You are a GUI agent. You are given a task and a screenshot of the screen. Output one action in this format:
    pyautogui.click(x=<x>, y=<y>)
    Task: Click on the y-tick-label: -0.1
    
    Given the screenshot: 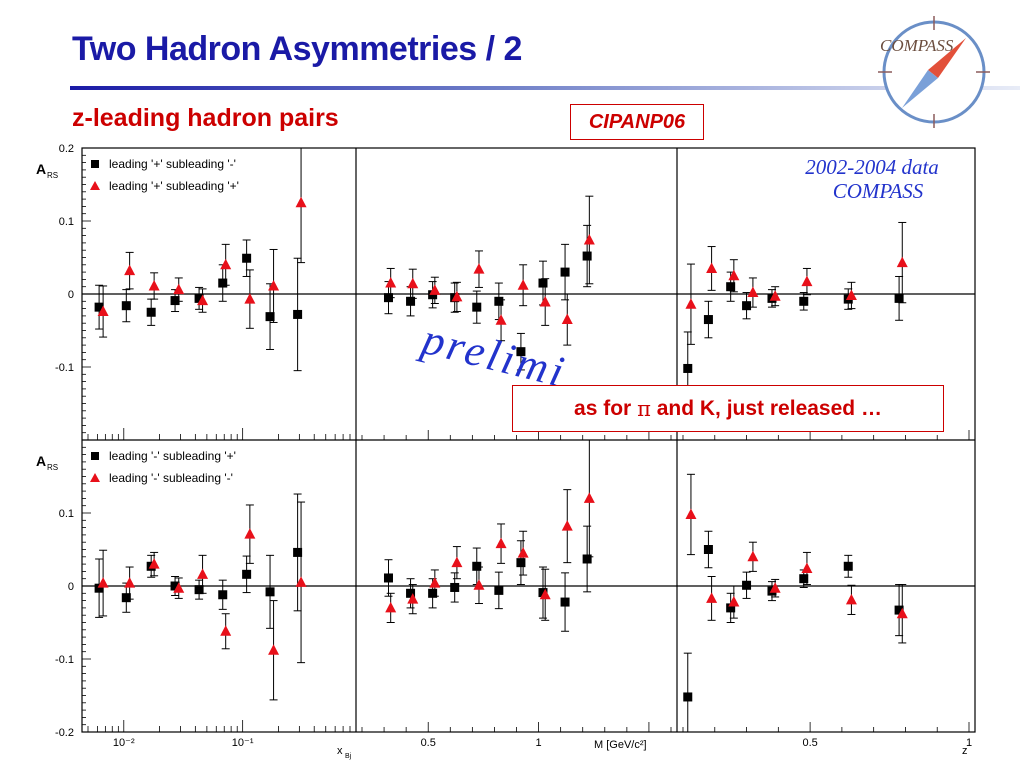 What is the action you would take?
    pyautogui.click(x=64, y=660)
    